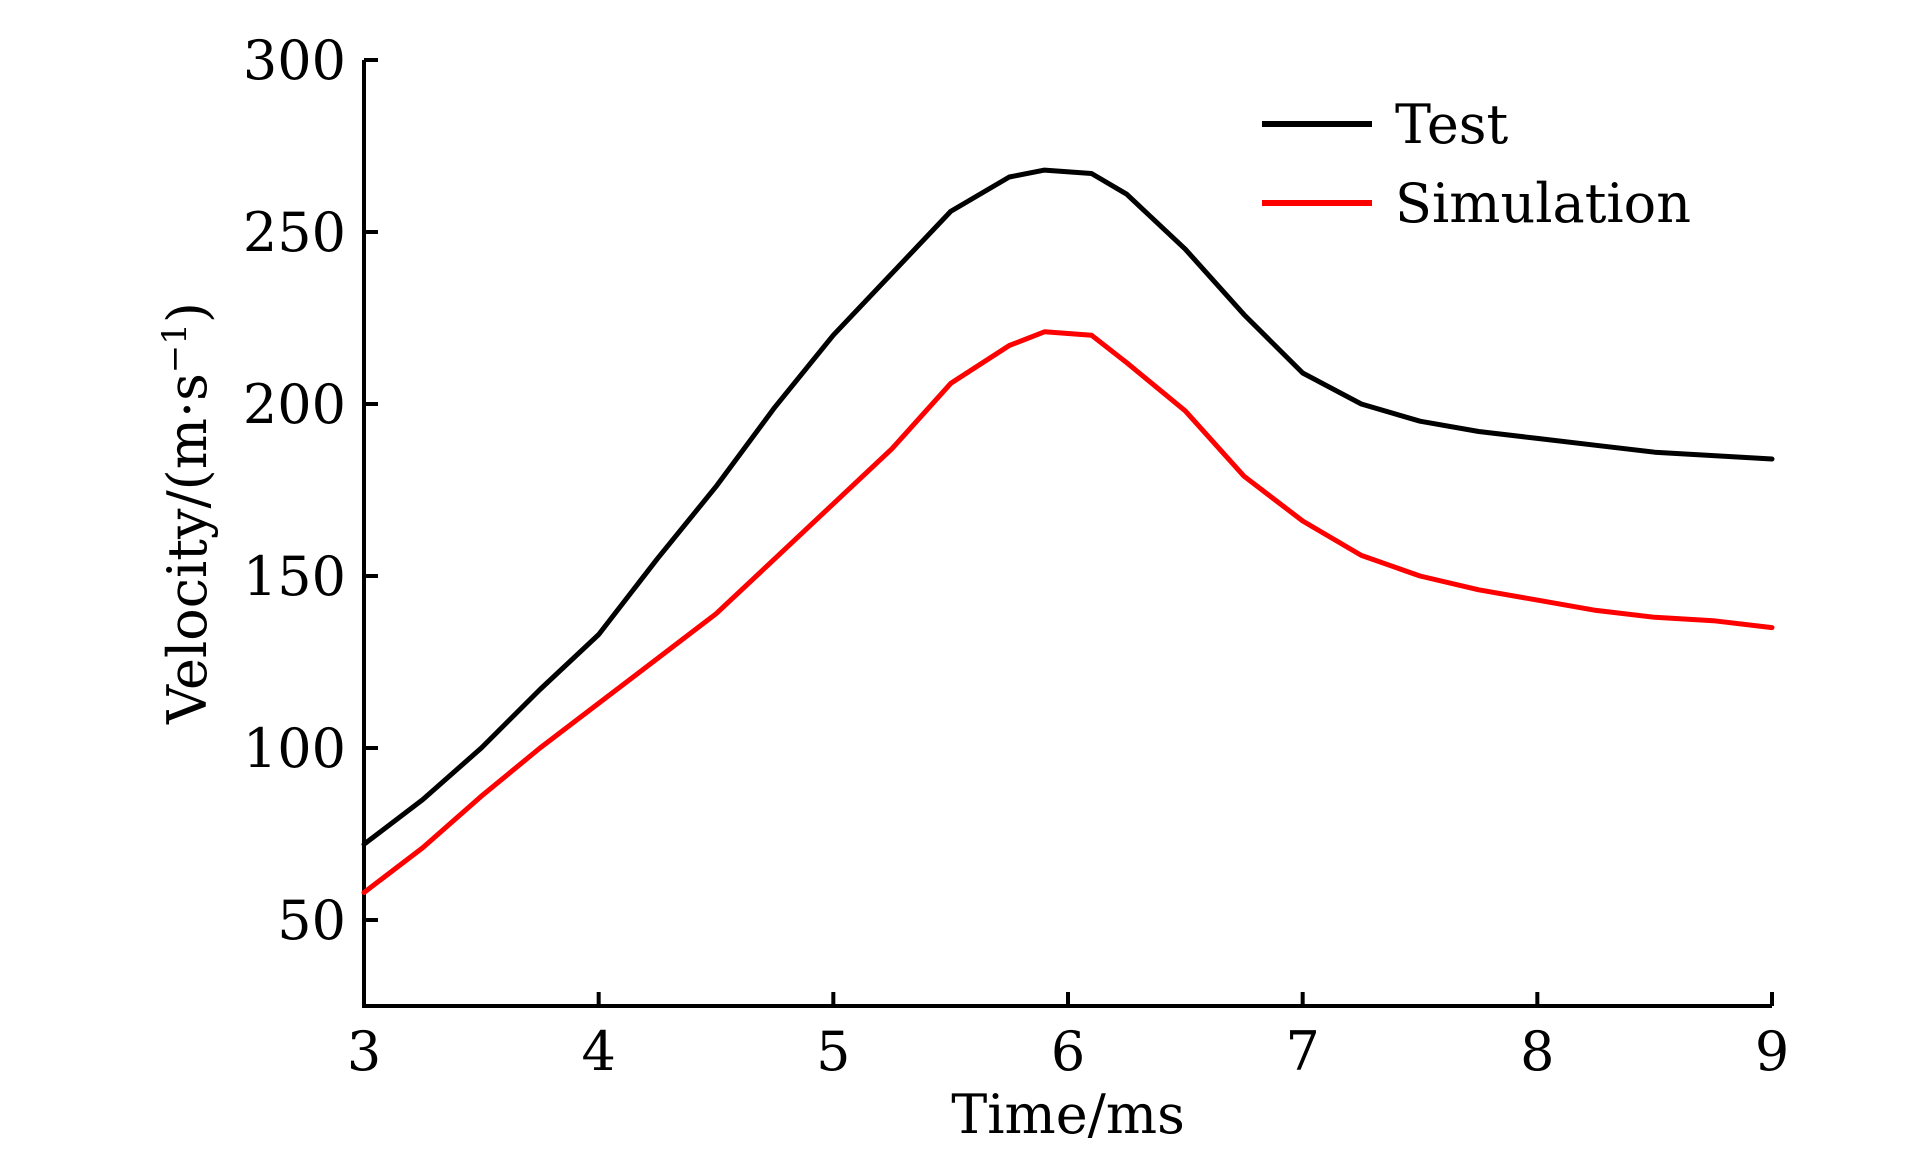  Describe the element at coordinates (187, 312) in the screenshot. I see `y-axis-title-close: )` at that location.